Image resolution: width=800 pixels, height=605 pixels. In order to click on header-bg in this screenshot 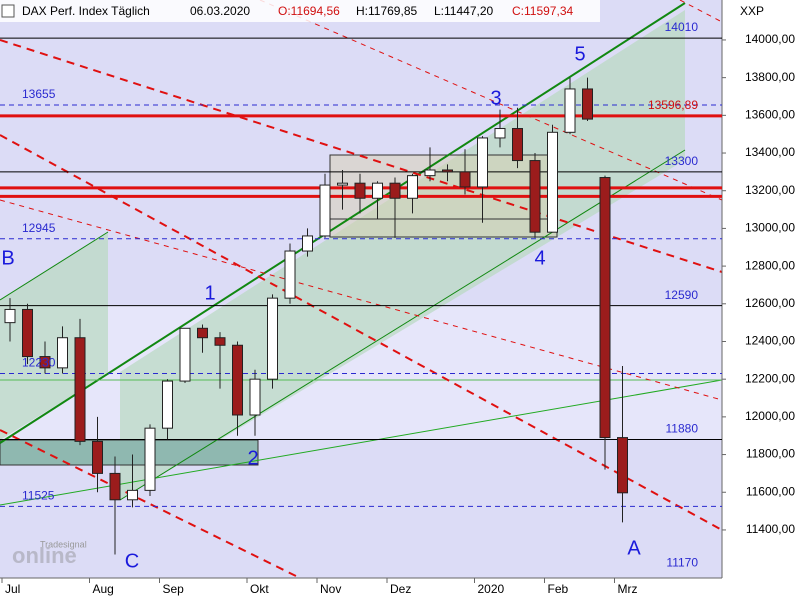, I will do `click(300, 11)`.